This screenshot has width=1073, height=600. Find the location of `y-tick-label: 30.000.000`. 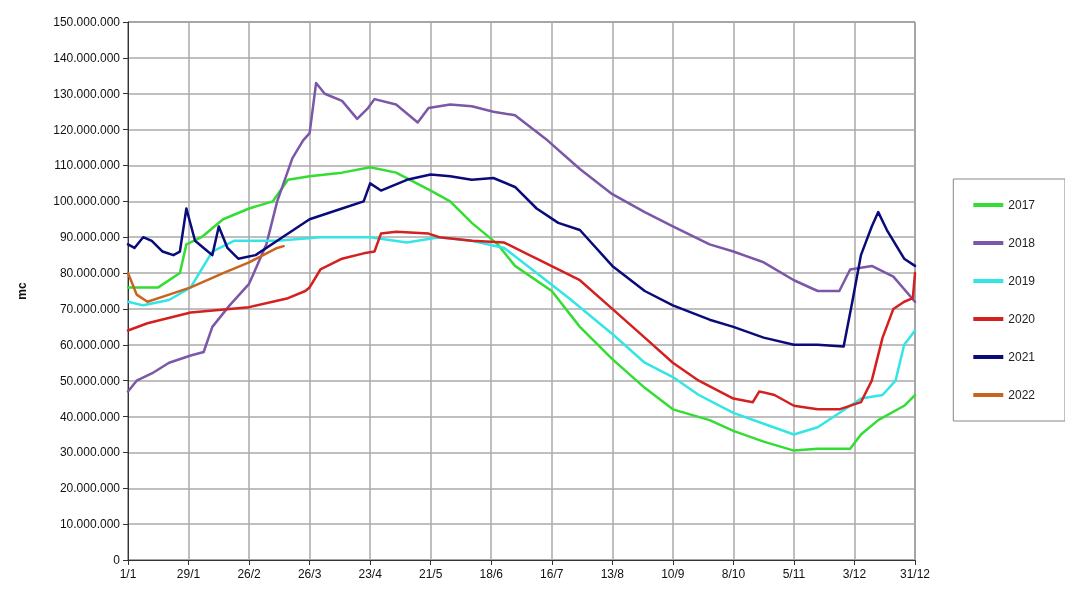

y-tick-label: 30.000.000 is located at coordinates (90, 452).